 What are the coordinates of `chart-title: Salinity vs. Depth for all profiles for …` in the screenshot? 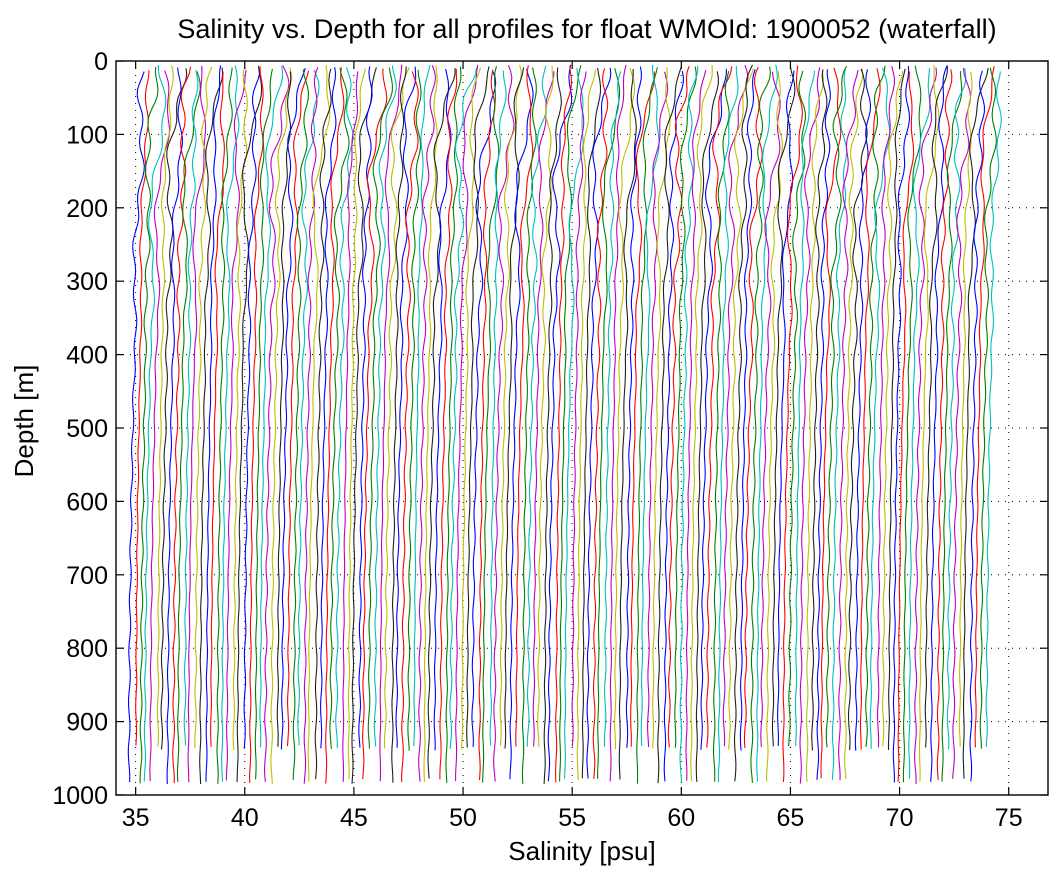 It's located at (586, 29).